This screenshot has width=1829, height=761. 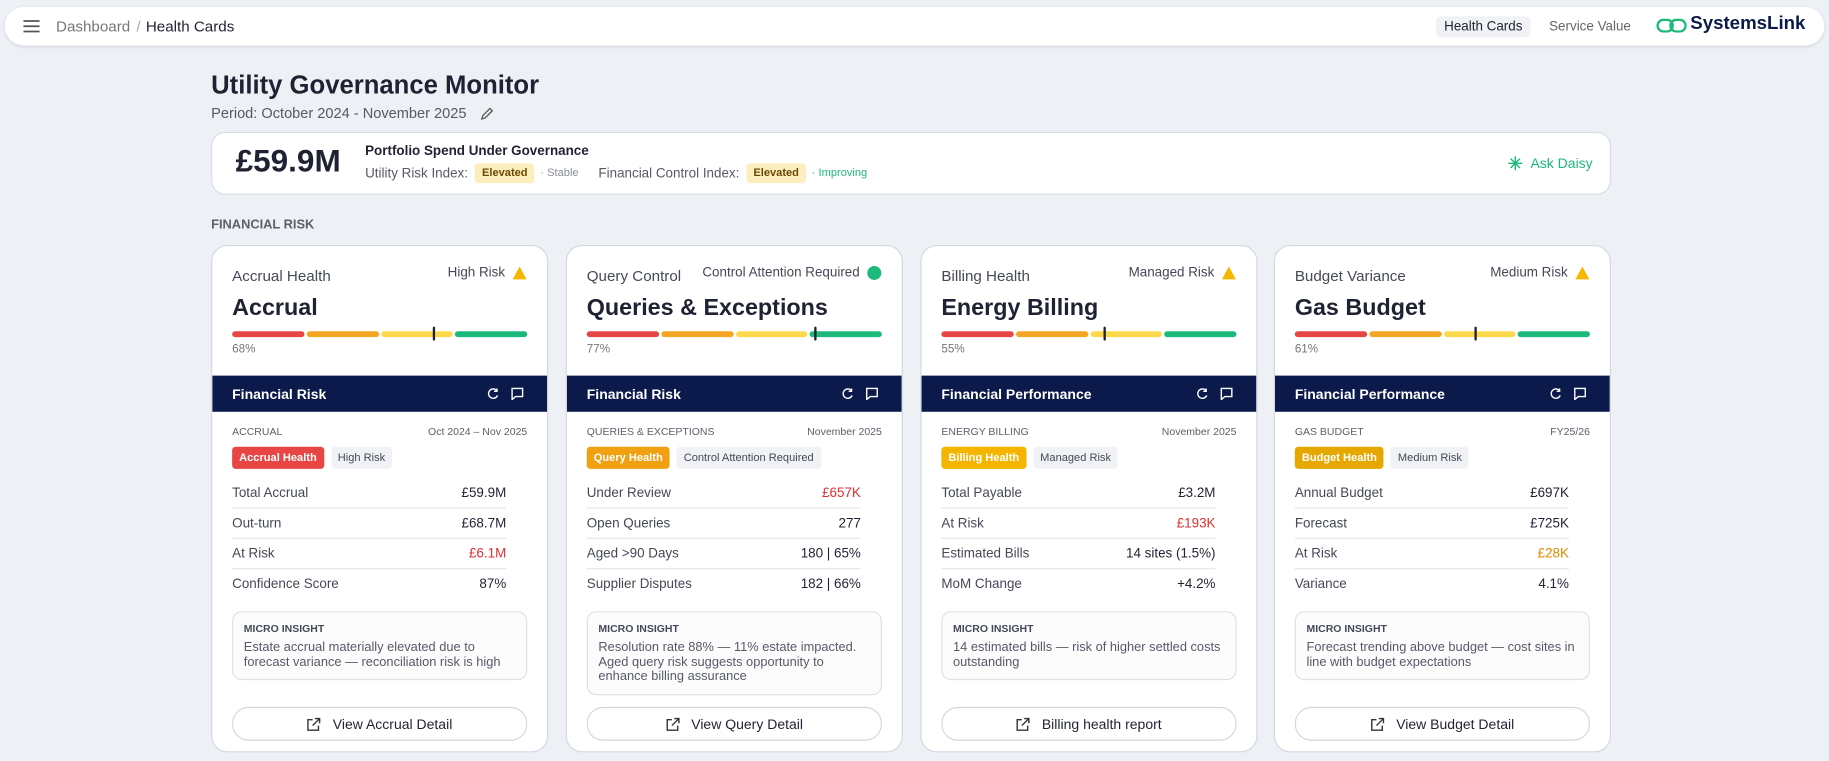 I want to click on metric-label: Total Accrual, so click(x=270, y=492).